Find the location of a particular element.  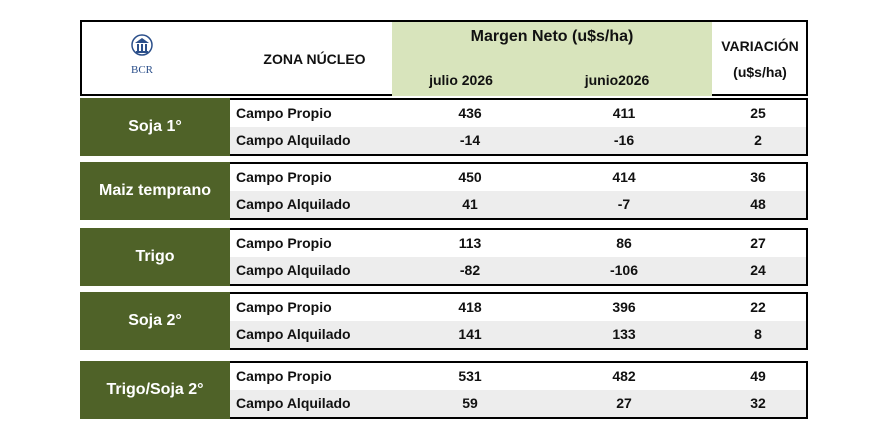

crop-label: Maiz temprano is located at coordinates (155, 191).